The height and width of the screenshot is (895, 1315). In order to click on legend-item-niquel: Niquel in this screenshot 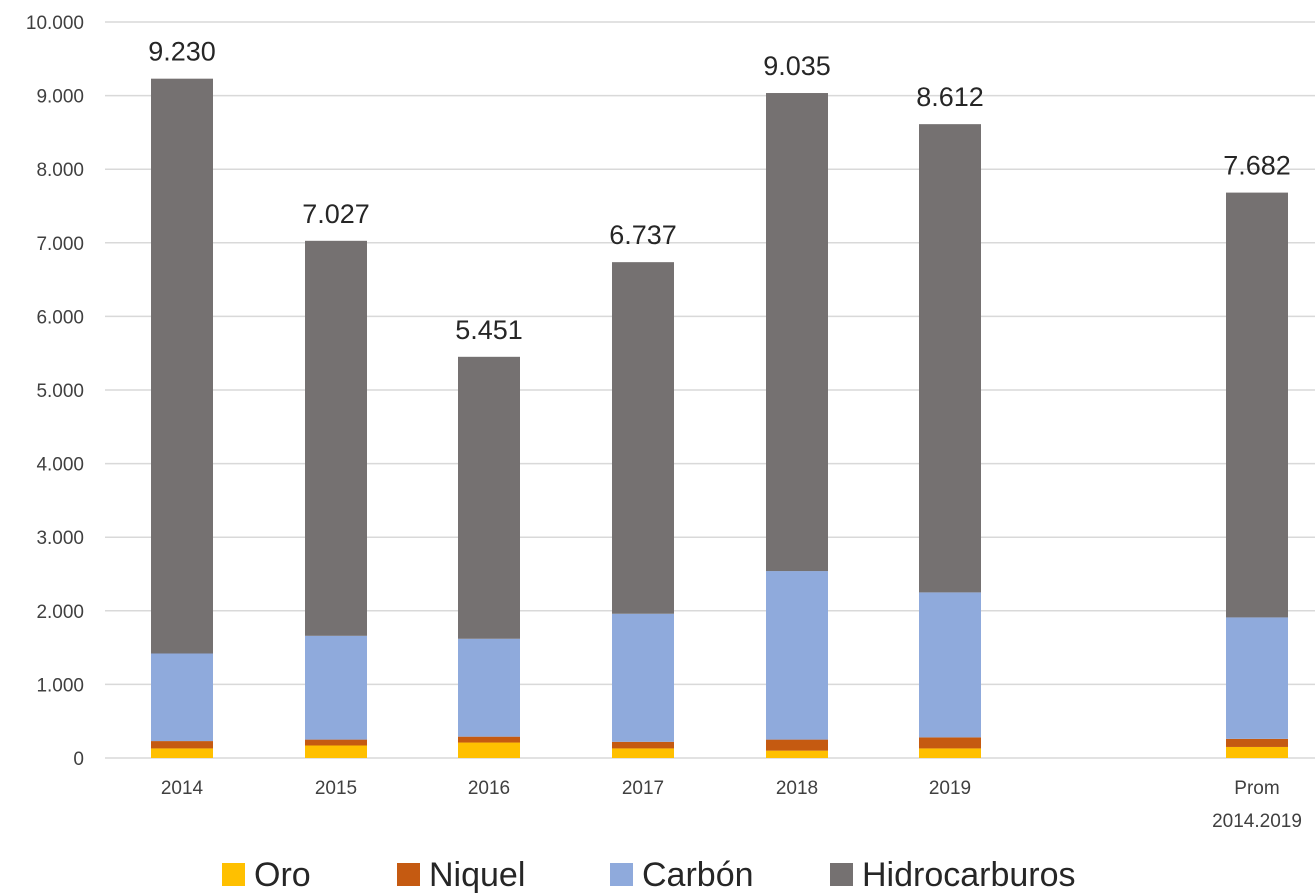, I will do `click(461, 875)`.